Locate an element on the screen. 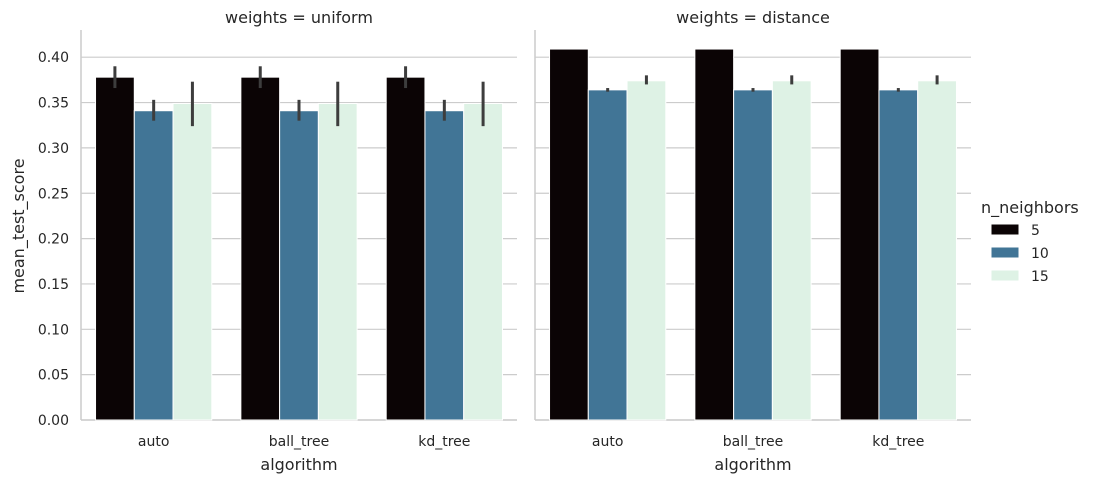 The width and height of the screenshot is (1098, 483). y-tick-label: 0.25 is located at coordinates (53, 194).